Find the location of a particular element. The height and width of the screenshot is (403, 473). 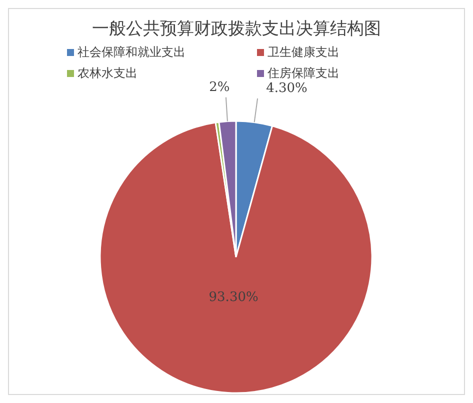

legend-label: 卫生健康支出 is located at coordinates (304, 52).